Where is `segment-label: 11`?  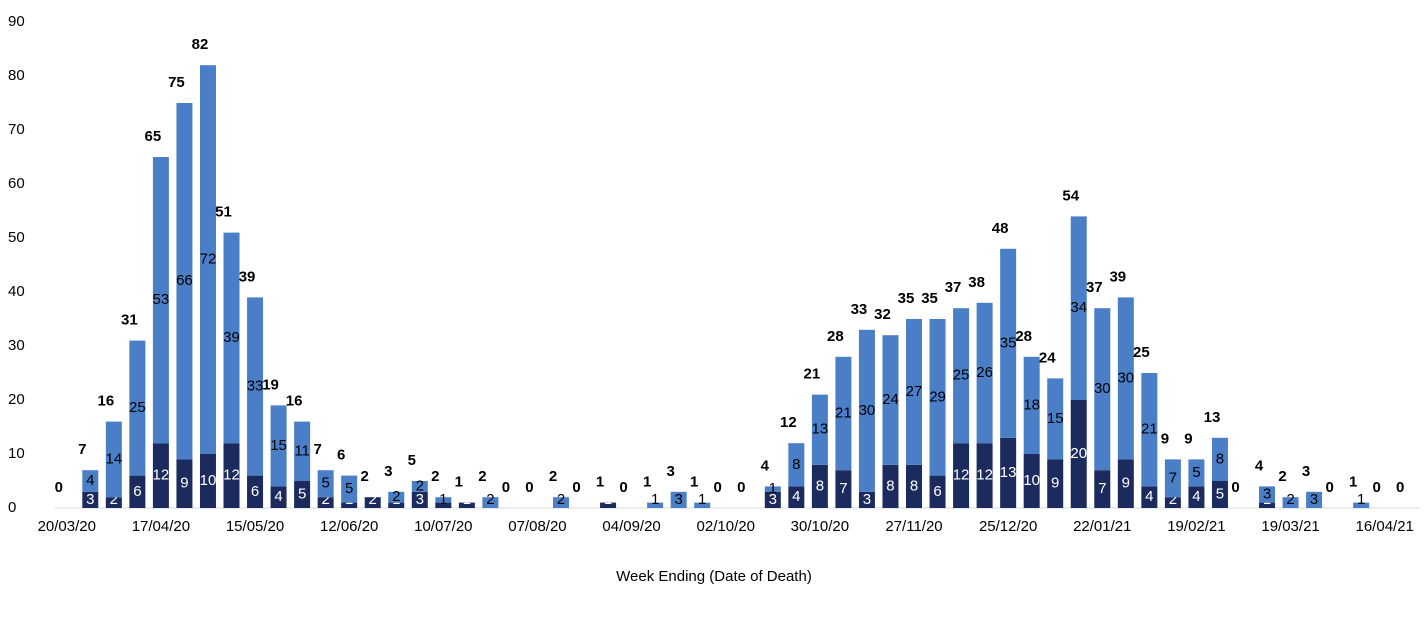
segment-label: 11 is located at coordinates (302, 450).